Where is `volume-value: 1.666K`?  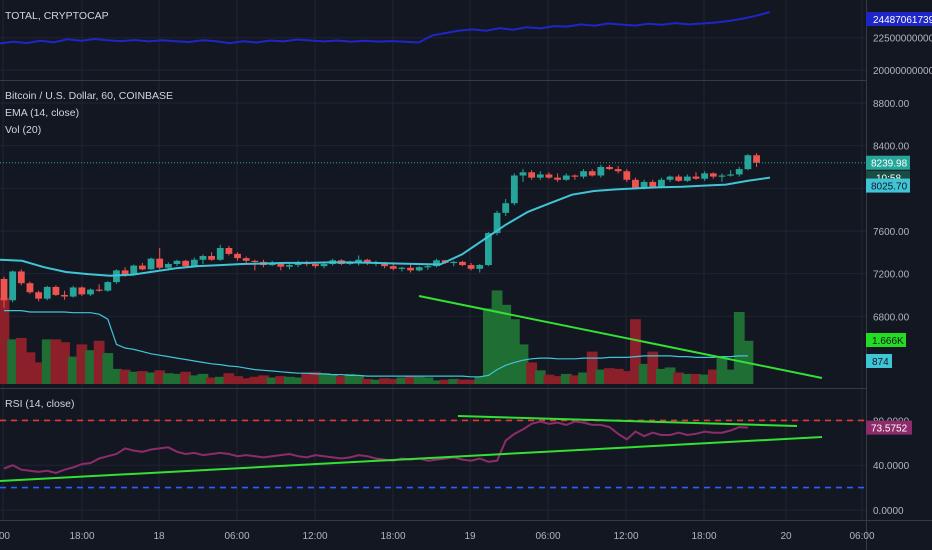
volume-value: 1.666K is located at coordinates (888, 341).